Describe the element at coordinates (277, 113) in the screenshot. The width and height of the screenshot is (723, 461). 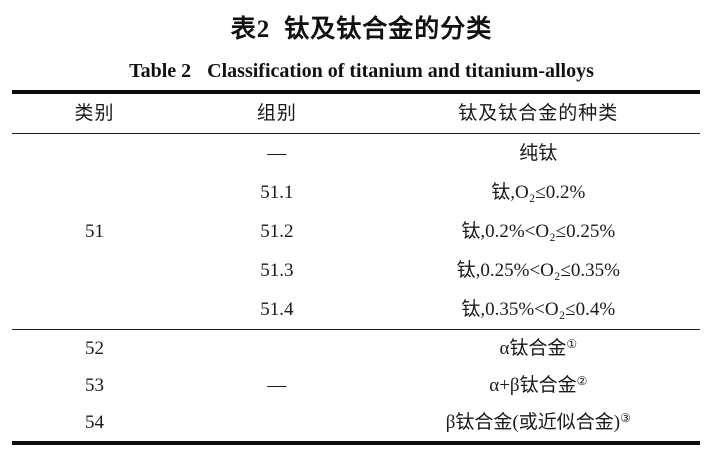
I see `col-header-group: 组别` at that location.